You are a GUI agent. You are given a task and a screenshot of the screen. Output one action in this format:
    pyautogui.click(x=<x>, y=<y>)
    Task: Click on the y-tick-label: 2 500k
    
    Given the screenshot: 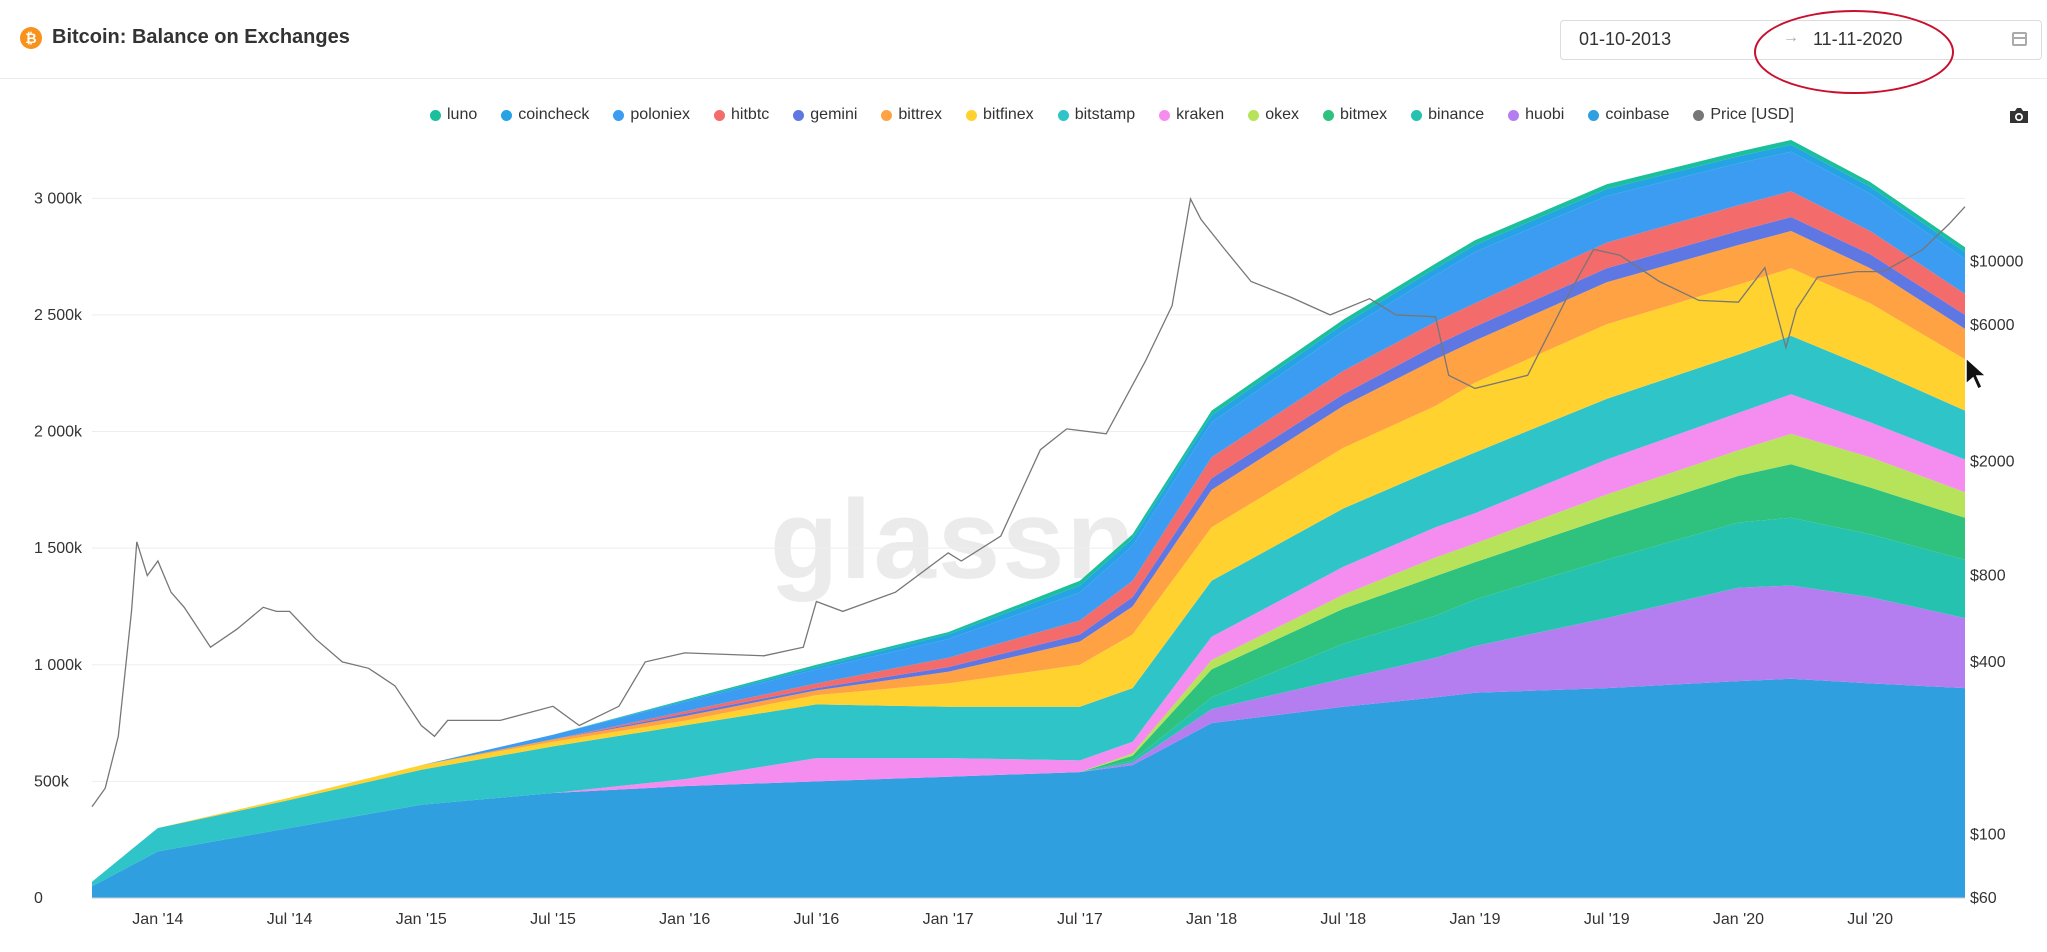 What is the action you would take?
    pyautogui.click(x=58, y=315)
    